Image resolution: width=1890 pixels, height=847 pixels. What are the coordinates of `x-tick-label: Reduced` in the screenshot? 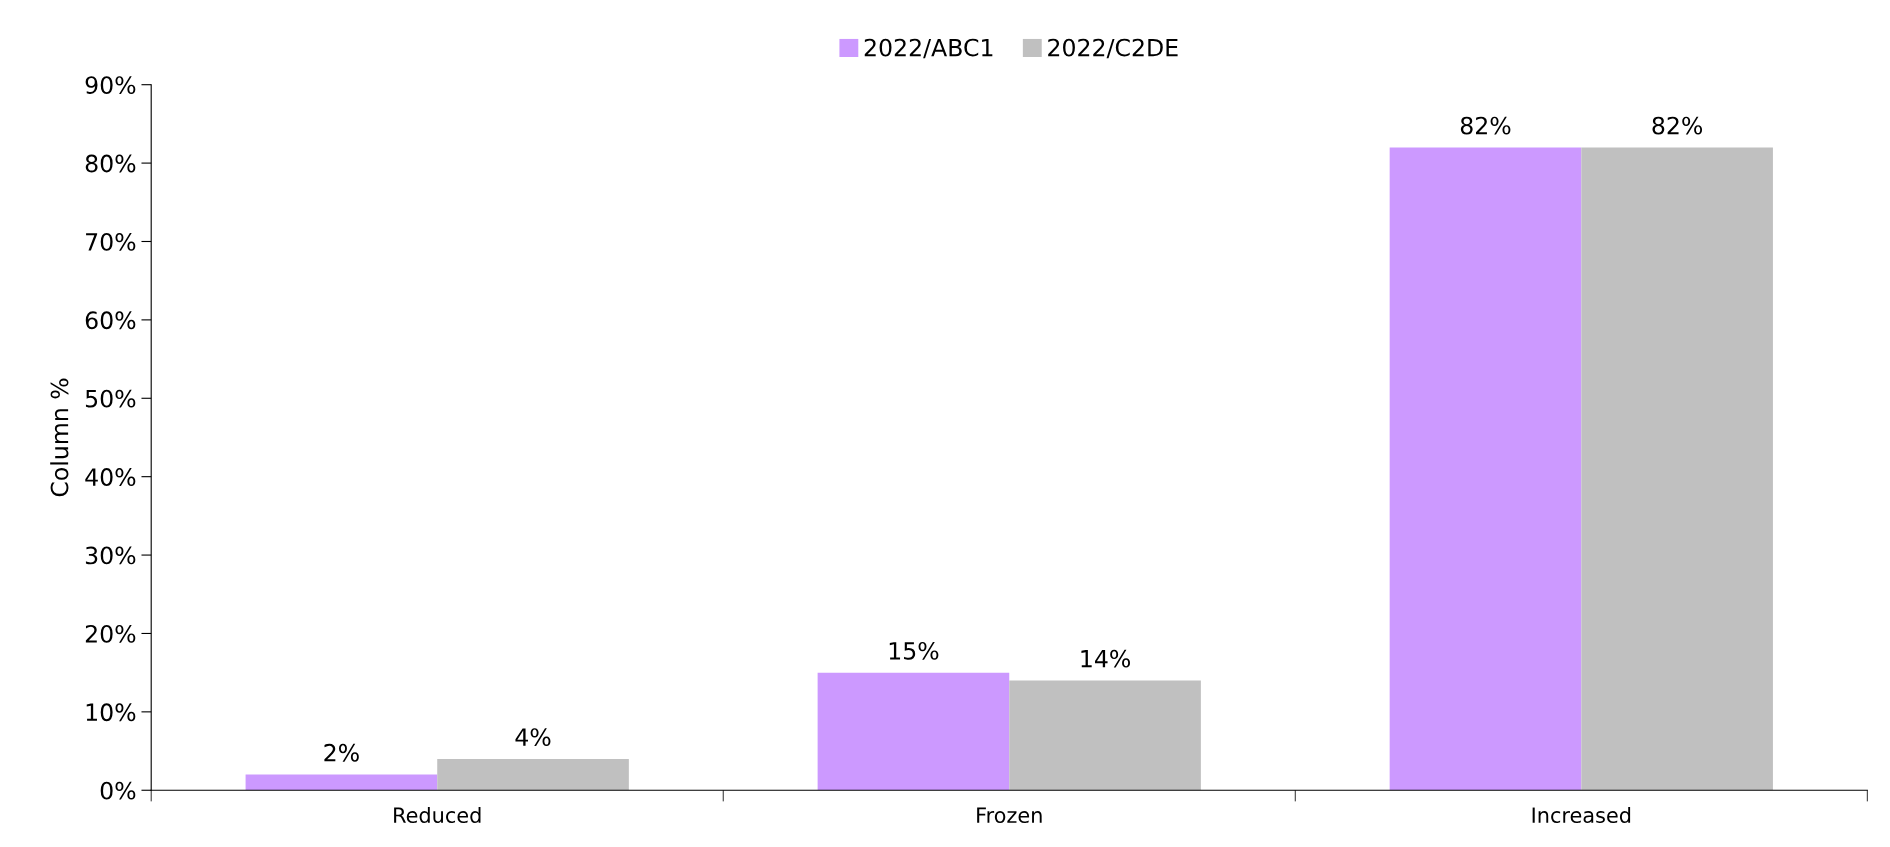 It's located at (437, 815).